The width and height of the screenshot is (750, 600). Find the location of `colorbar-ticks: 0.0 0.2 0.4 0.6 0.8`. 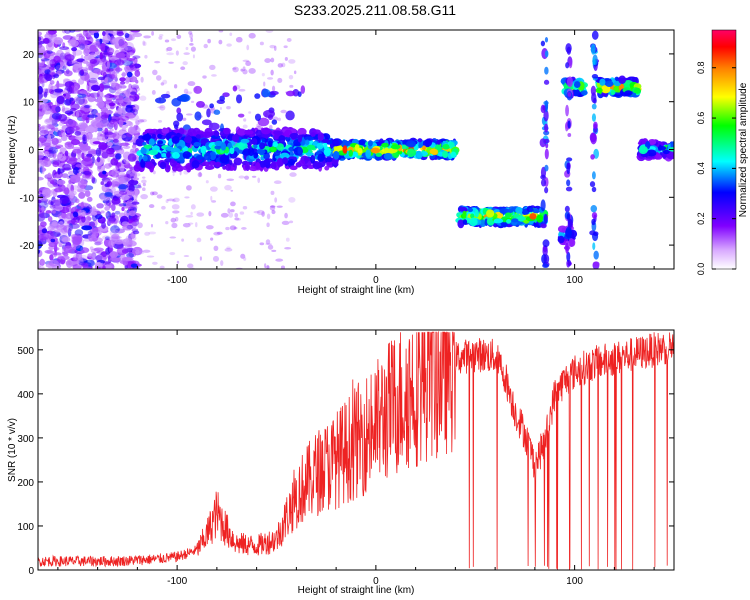

colorbar-ticks: 0.0 0.2 0.4 0.6 0.8 is located at coordinates (716, 168).